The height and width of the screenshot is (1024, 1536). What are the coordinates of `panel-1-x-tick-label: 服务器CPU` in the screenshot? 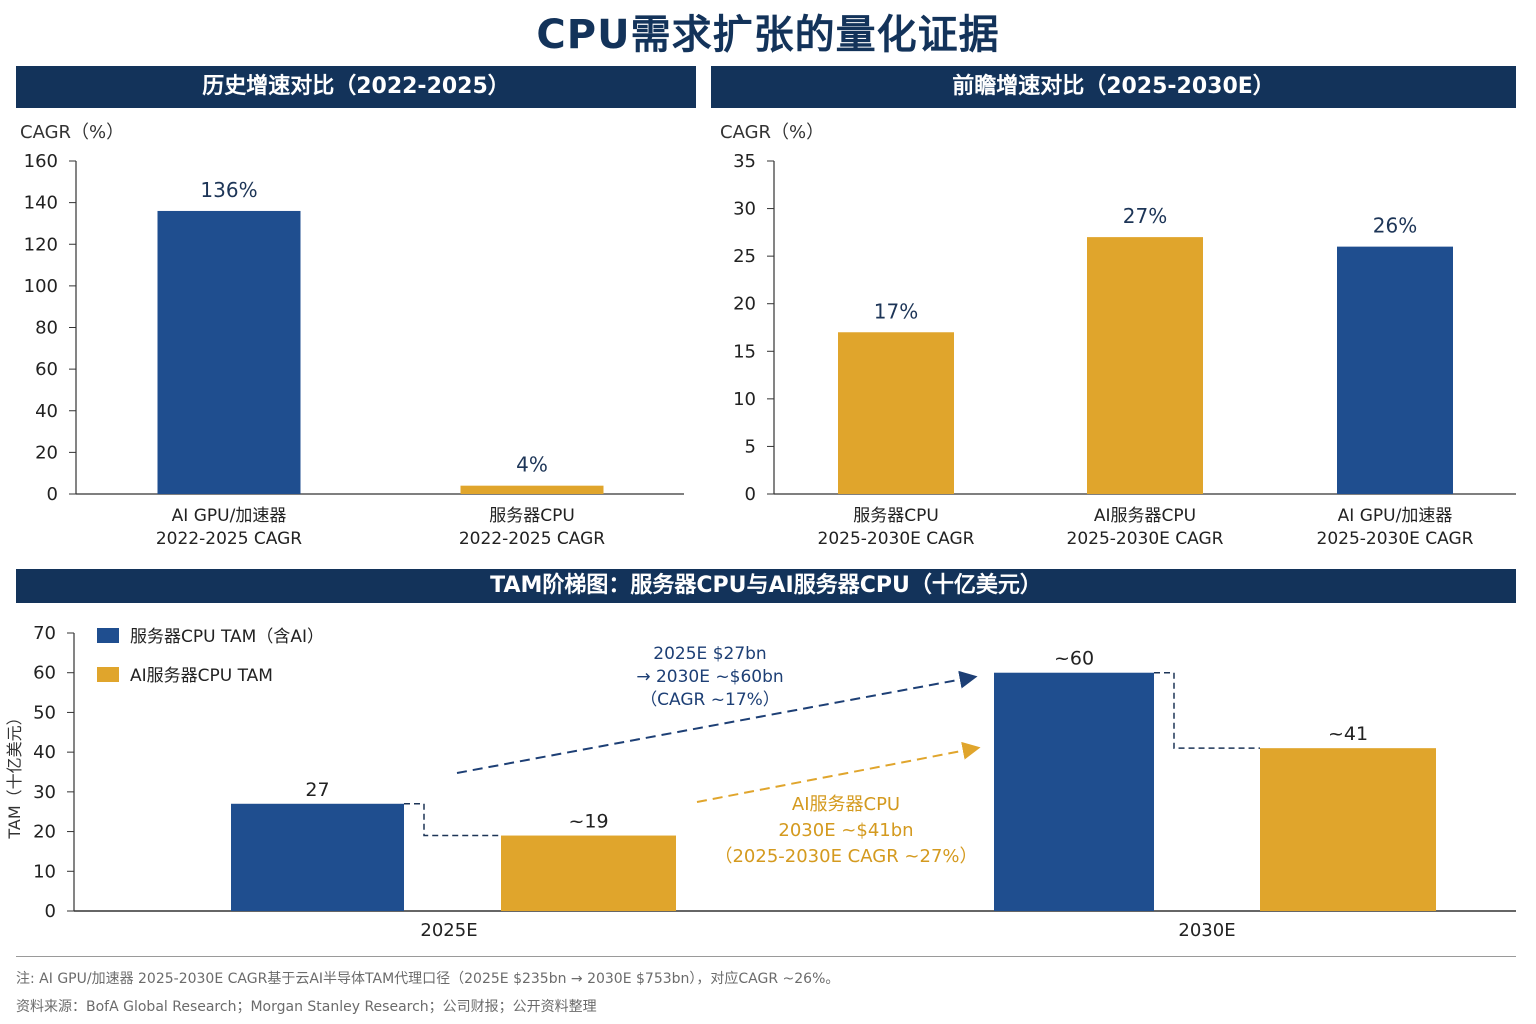 It's located at (532, 516).